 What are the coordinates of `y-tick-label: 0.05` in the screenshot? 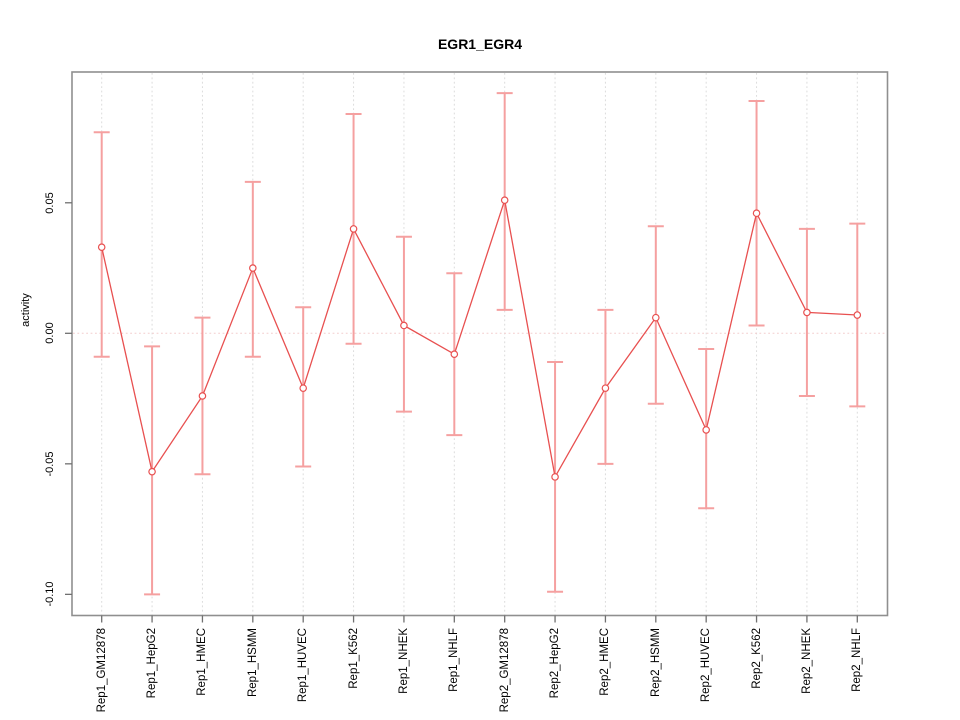 It's located at (50, 203).